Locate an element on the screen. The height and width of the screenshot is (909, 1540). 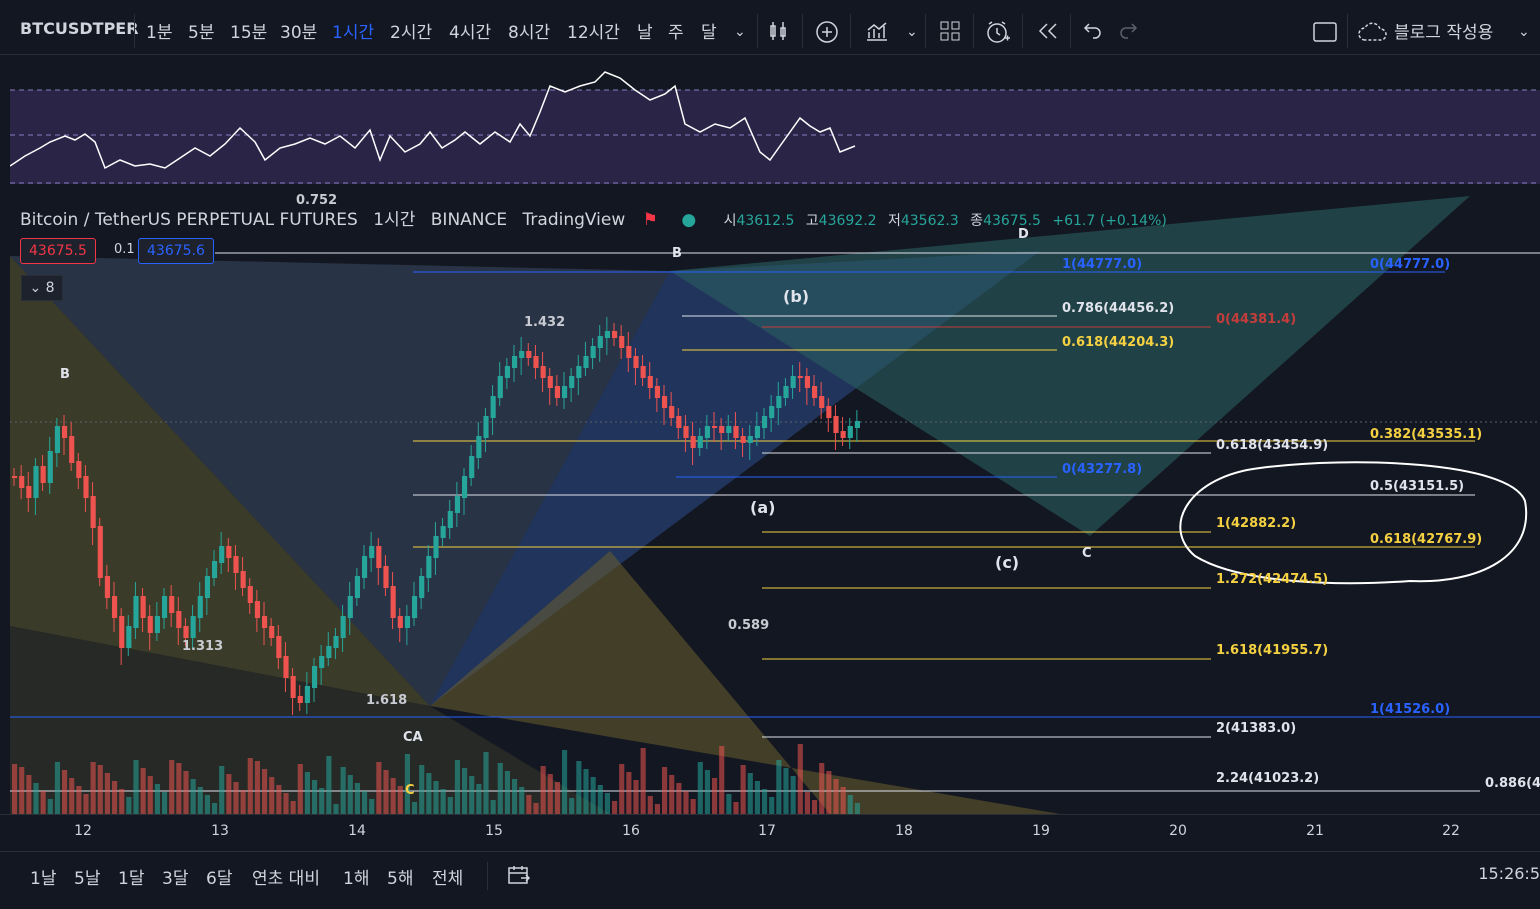
fib-label: 0.886(40 is located at coordinates (1512, 783).